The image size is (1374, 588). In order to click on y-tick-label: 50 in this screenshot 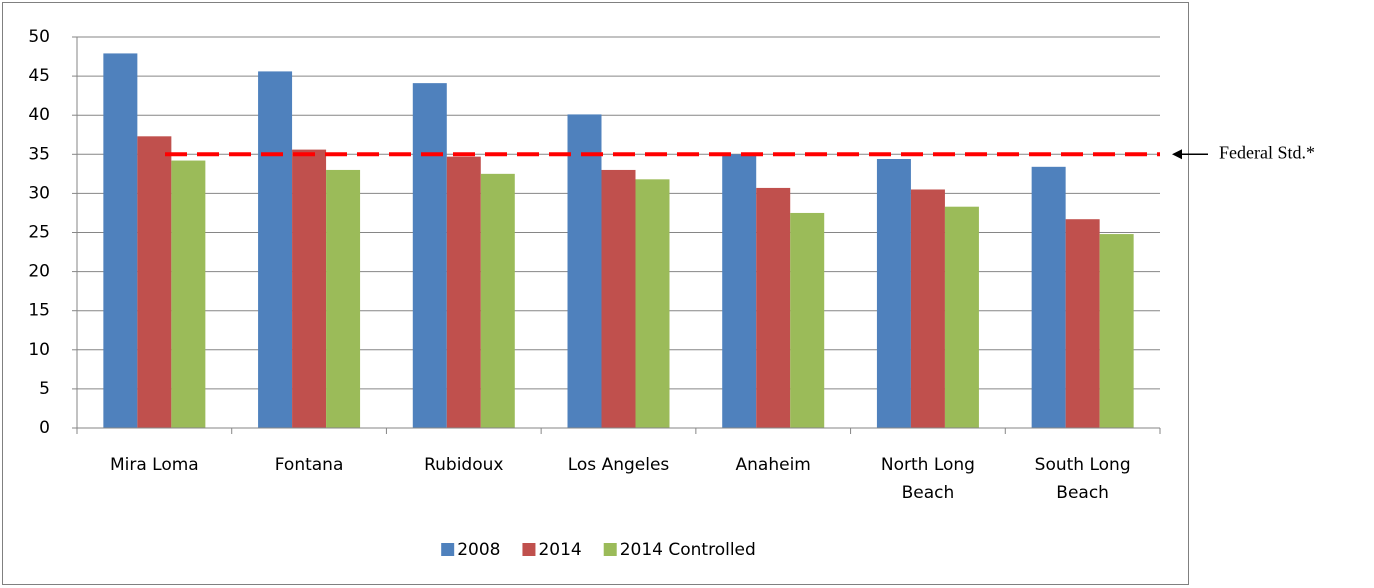, I will do `click(39, 37)`.